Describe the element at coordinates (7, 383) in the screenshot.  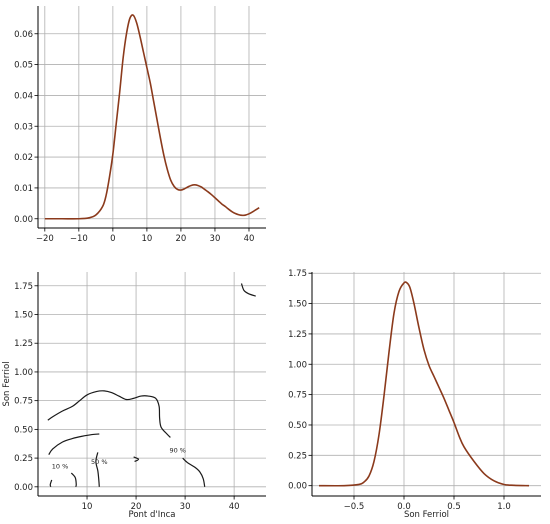
I see `y-axis-label: Son Ferriol` at that location.